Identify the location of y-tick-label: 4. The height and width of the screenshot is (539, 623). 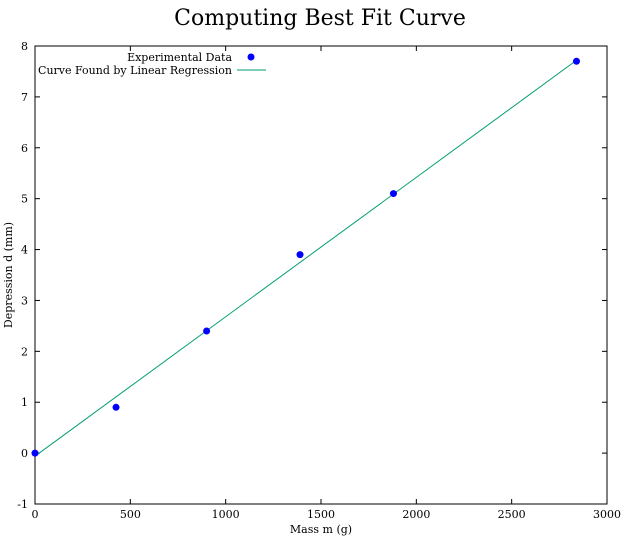
(24, 250).